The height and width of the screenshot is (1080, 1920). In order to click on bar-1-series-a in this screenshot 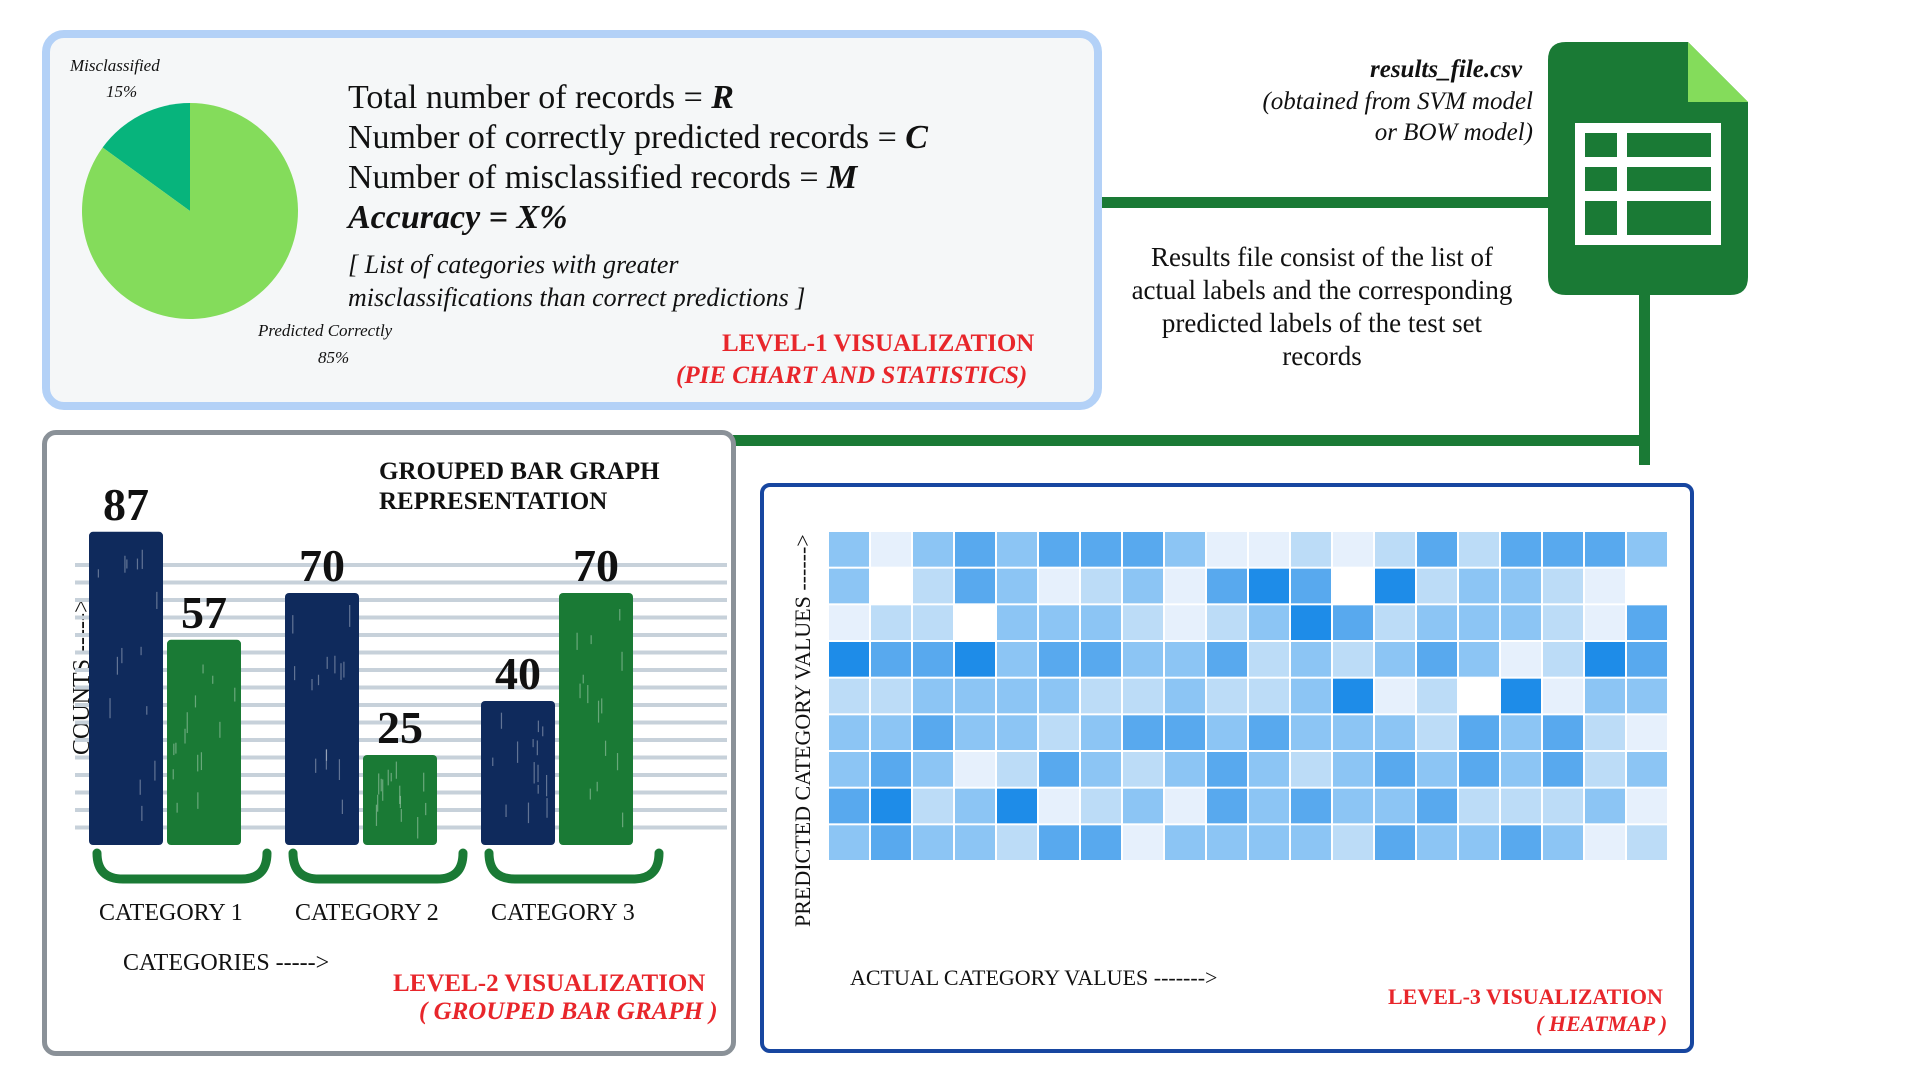, I will do `click(126, 688)`.